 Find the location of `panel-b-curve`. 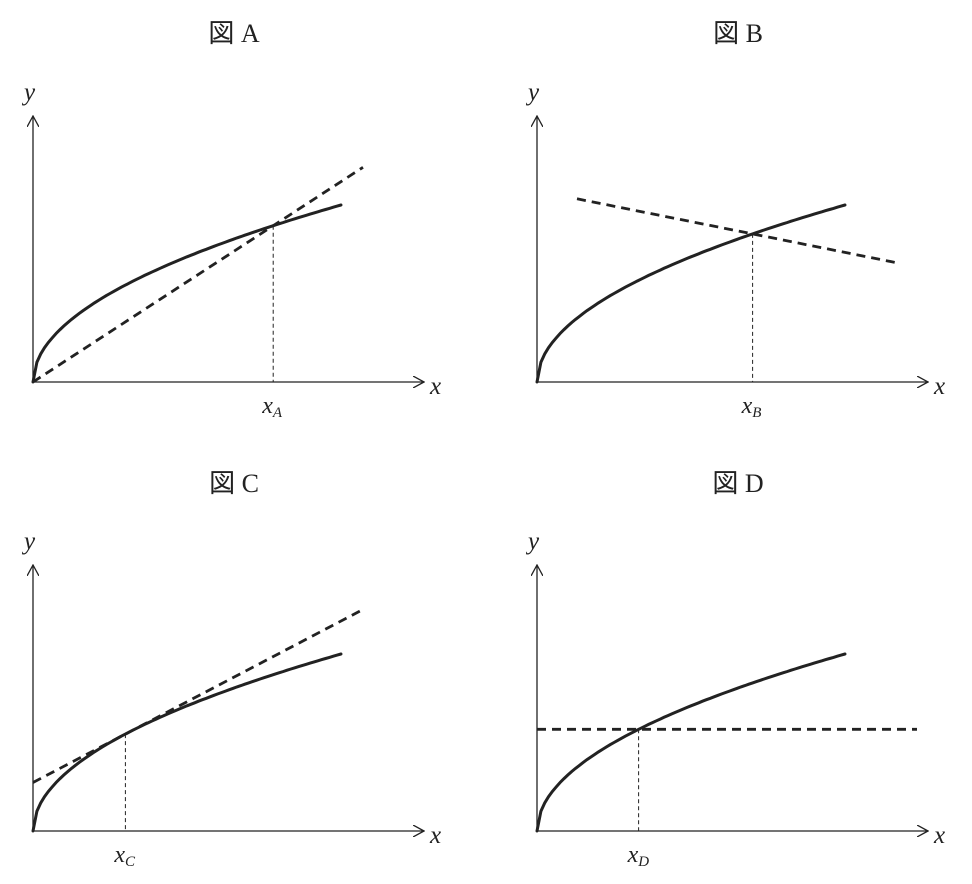

panel-b-curve is located at coordinates (691, 293).